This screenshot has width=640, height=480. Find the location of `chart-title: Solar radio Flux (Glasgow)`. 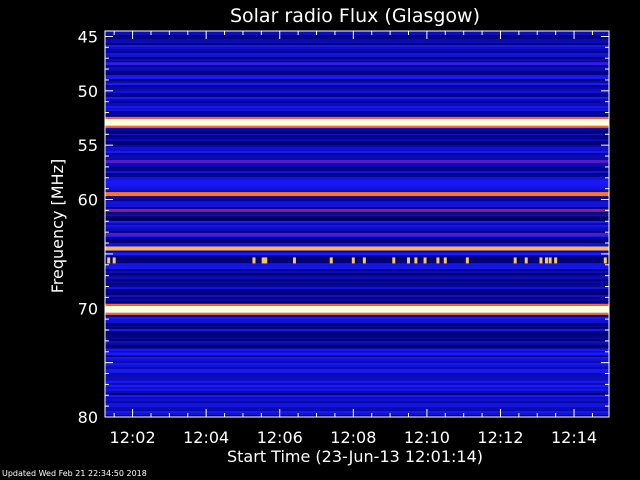

chart-title: Solar radio Flux (Glasgow) is located at coordinates (355, 16).